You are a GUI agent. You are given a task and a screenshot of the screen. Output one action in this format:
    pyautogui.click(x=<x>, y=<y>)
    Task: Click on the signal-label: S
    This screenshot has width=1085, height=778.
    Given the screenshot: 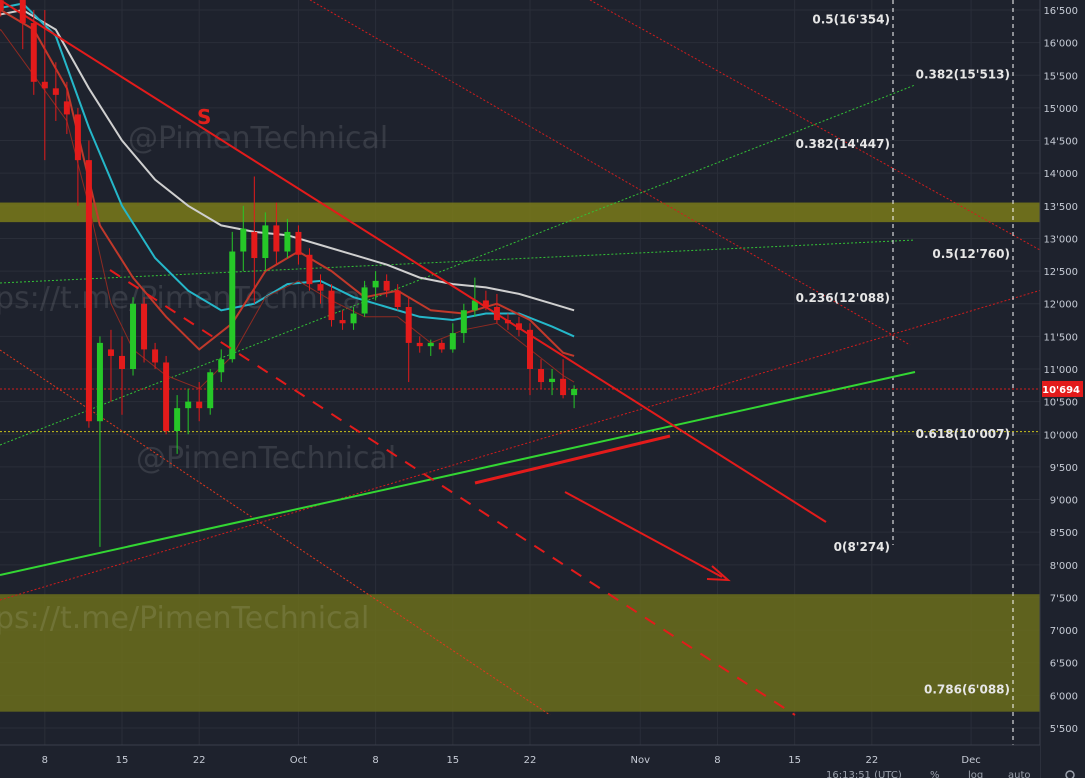 What is the action you would take?
    pyautogui.click(x=204, y=117)
    